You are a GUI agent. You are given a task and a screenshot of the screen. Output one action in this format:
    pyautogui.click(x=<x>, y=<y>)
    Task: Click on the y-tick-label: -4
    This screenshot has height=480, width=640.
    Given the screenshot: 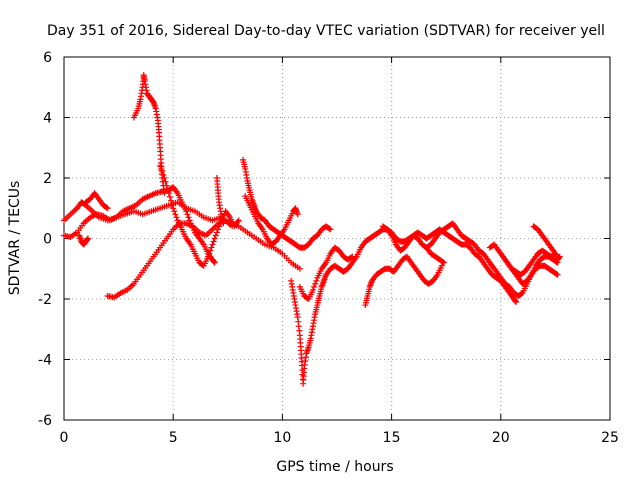 What is the action you would take?
    pyautogui.click(x=45, y=361)
    